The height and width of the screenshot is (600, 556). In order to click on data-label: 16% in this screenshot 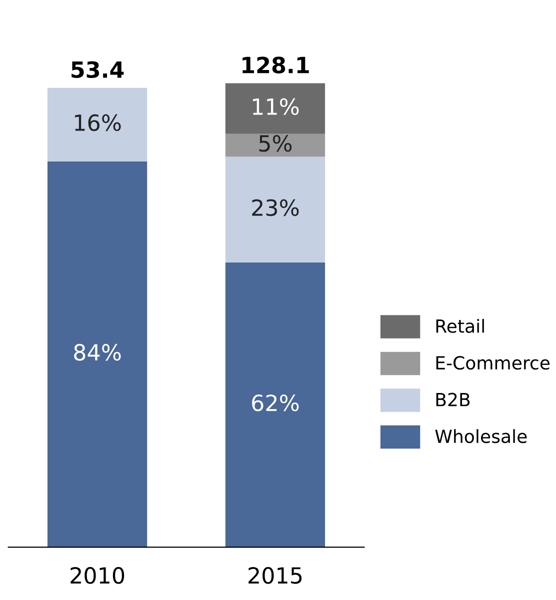, I will do `click(98, 123)`.